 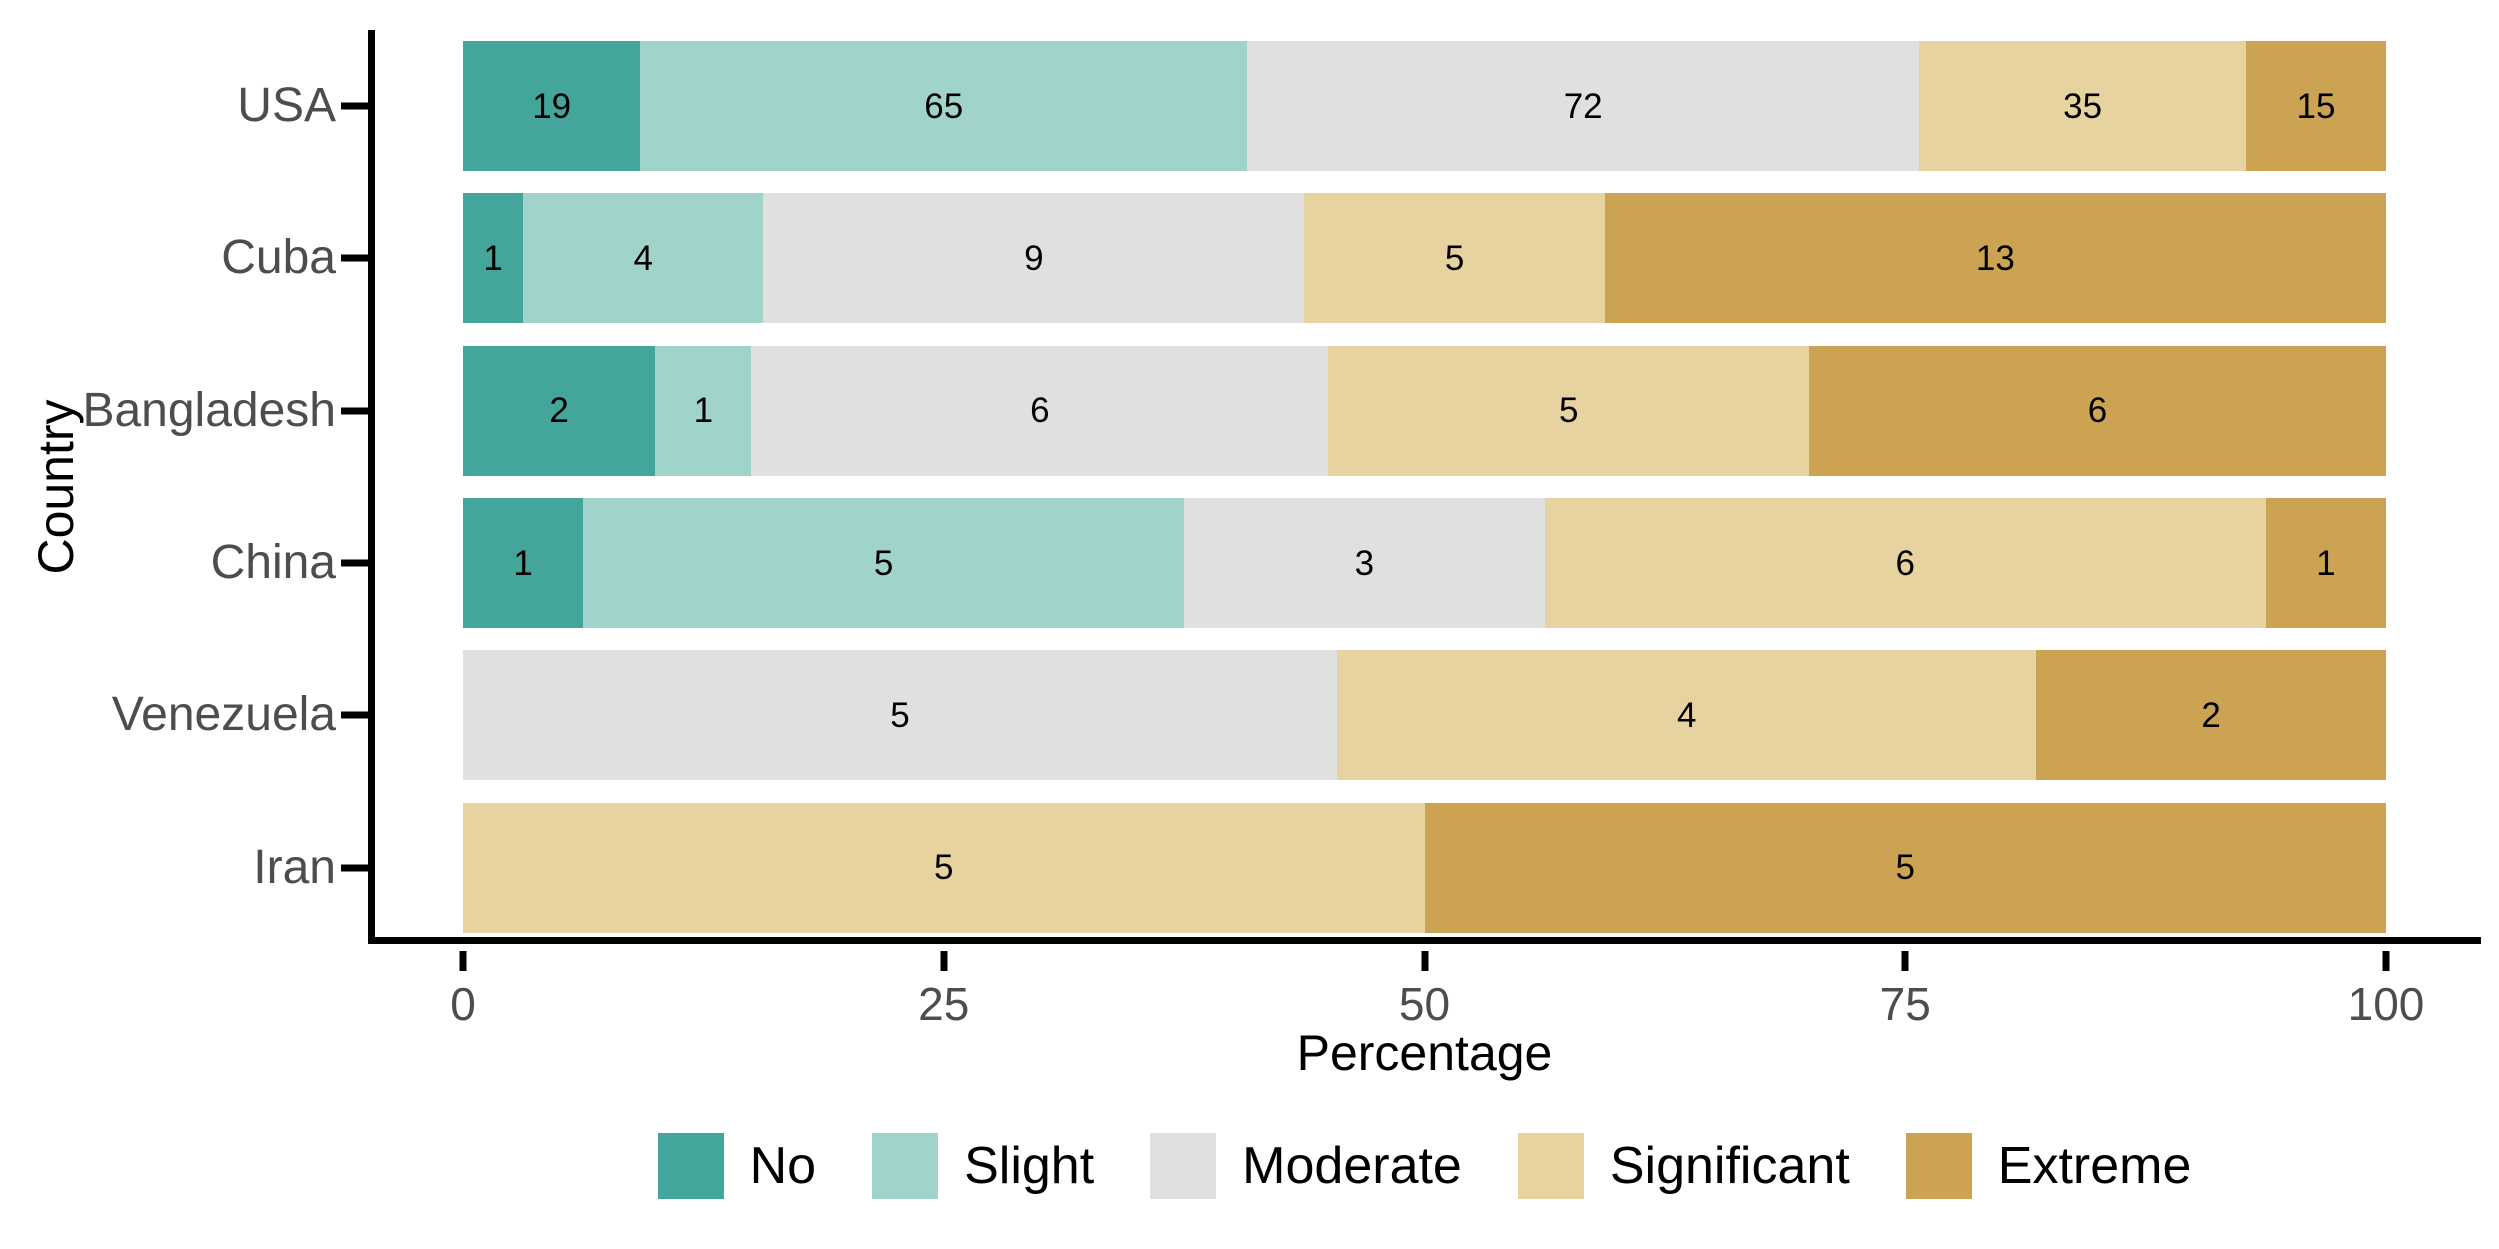 I want to click on bar-segment-moderate: 6, so click(x=1040, y=410).